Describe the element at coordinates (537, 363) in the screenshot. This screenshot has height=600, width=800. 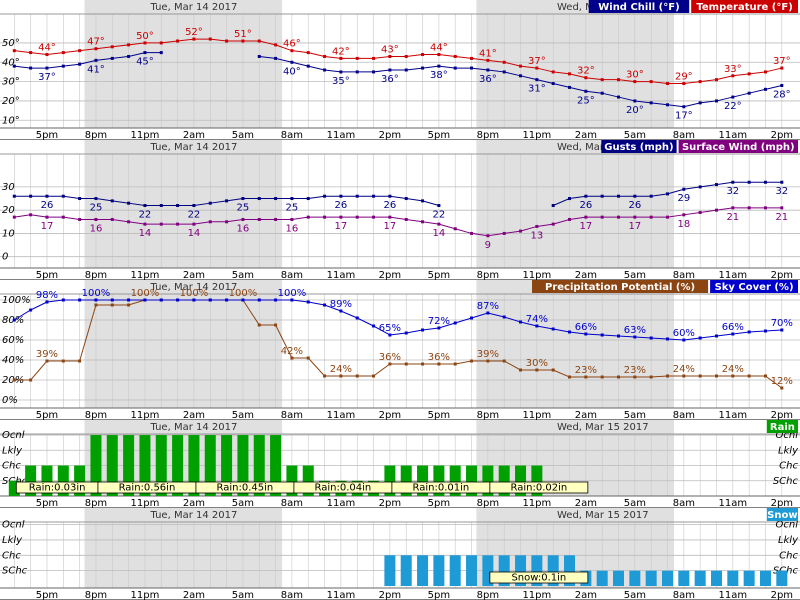
I see `data-label: 30%` at that location.